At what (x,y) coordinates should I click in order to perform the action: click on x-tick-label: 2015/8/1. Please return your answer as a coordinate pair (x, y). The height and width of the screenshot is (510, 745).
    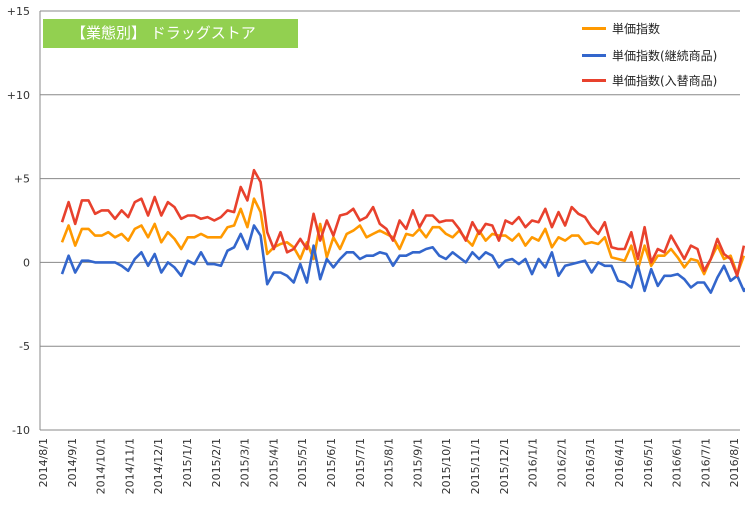
    Looking at the image, I should click on (389, 462).